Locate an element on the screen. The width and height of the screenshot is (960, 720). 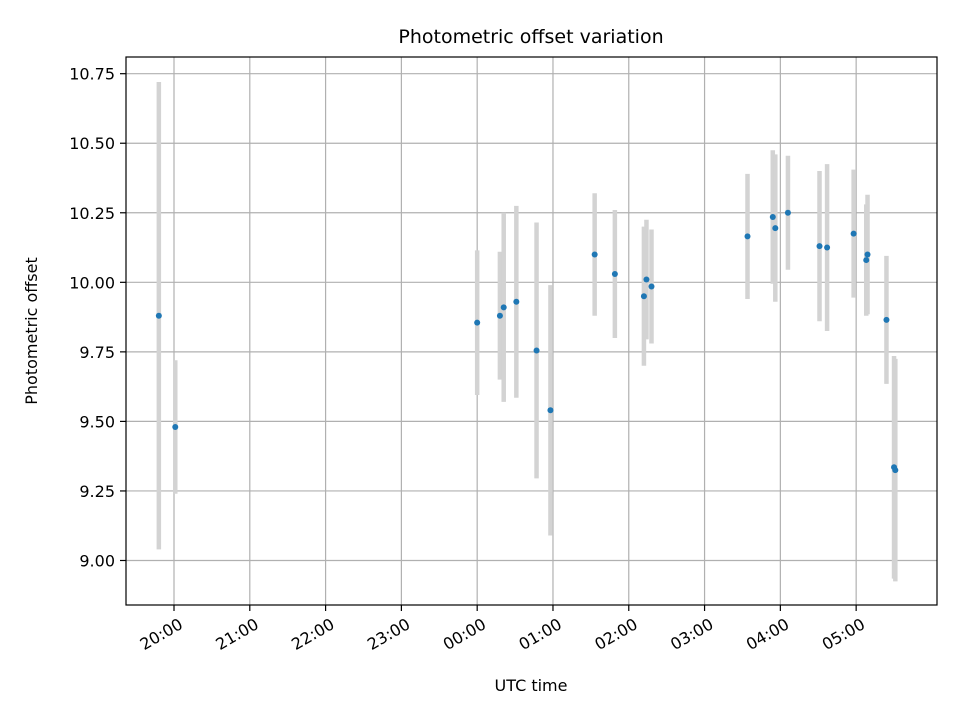
chart-title: Photometric offset variation is located at coordinates (530, 37).